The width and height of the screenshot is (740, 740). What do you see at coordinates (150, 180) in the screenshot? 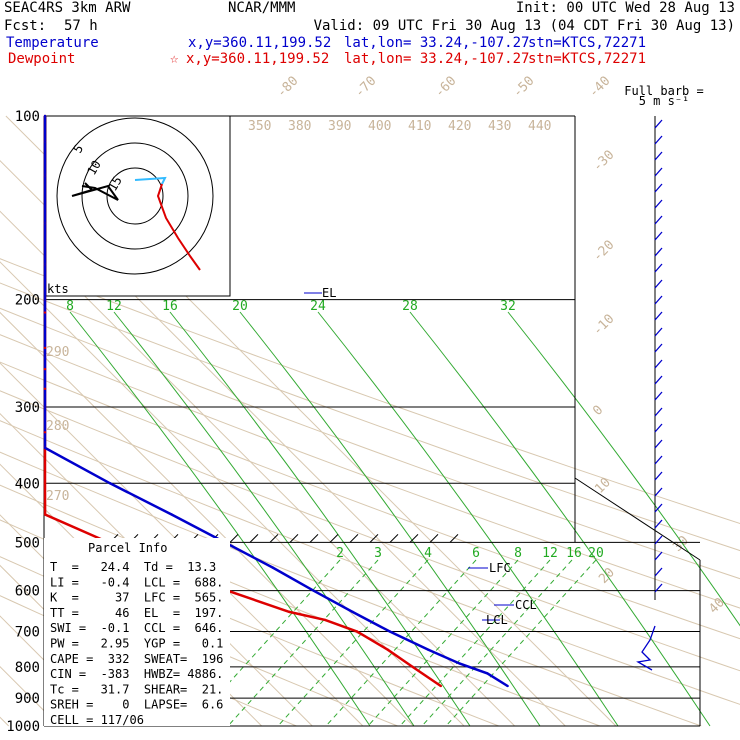
I see `hodograph-trace-cyan` at bounding box center [150, 180].